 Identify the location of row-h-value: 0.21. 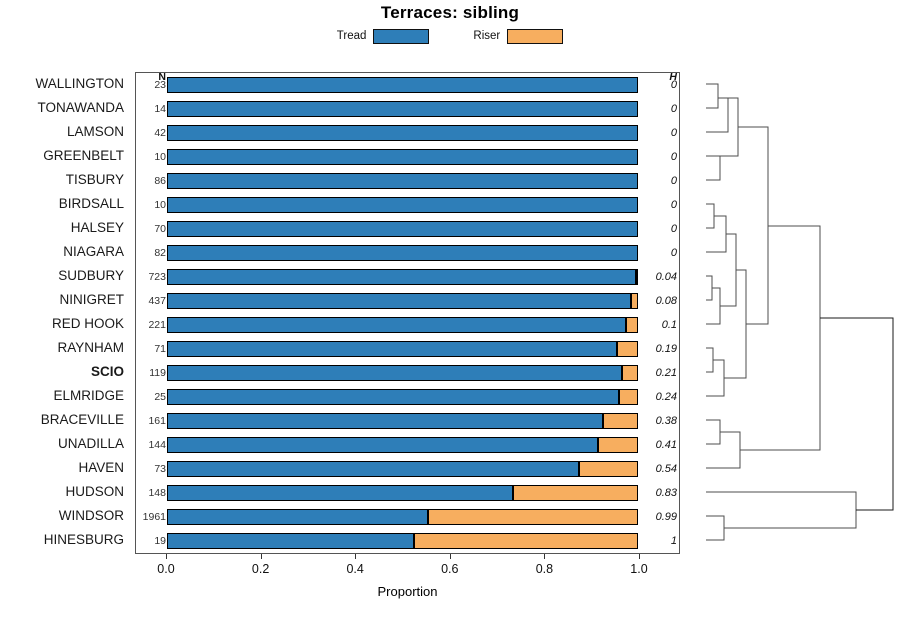
(666, 373).